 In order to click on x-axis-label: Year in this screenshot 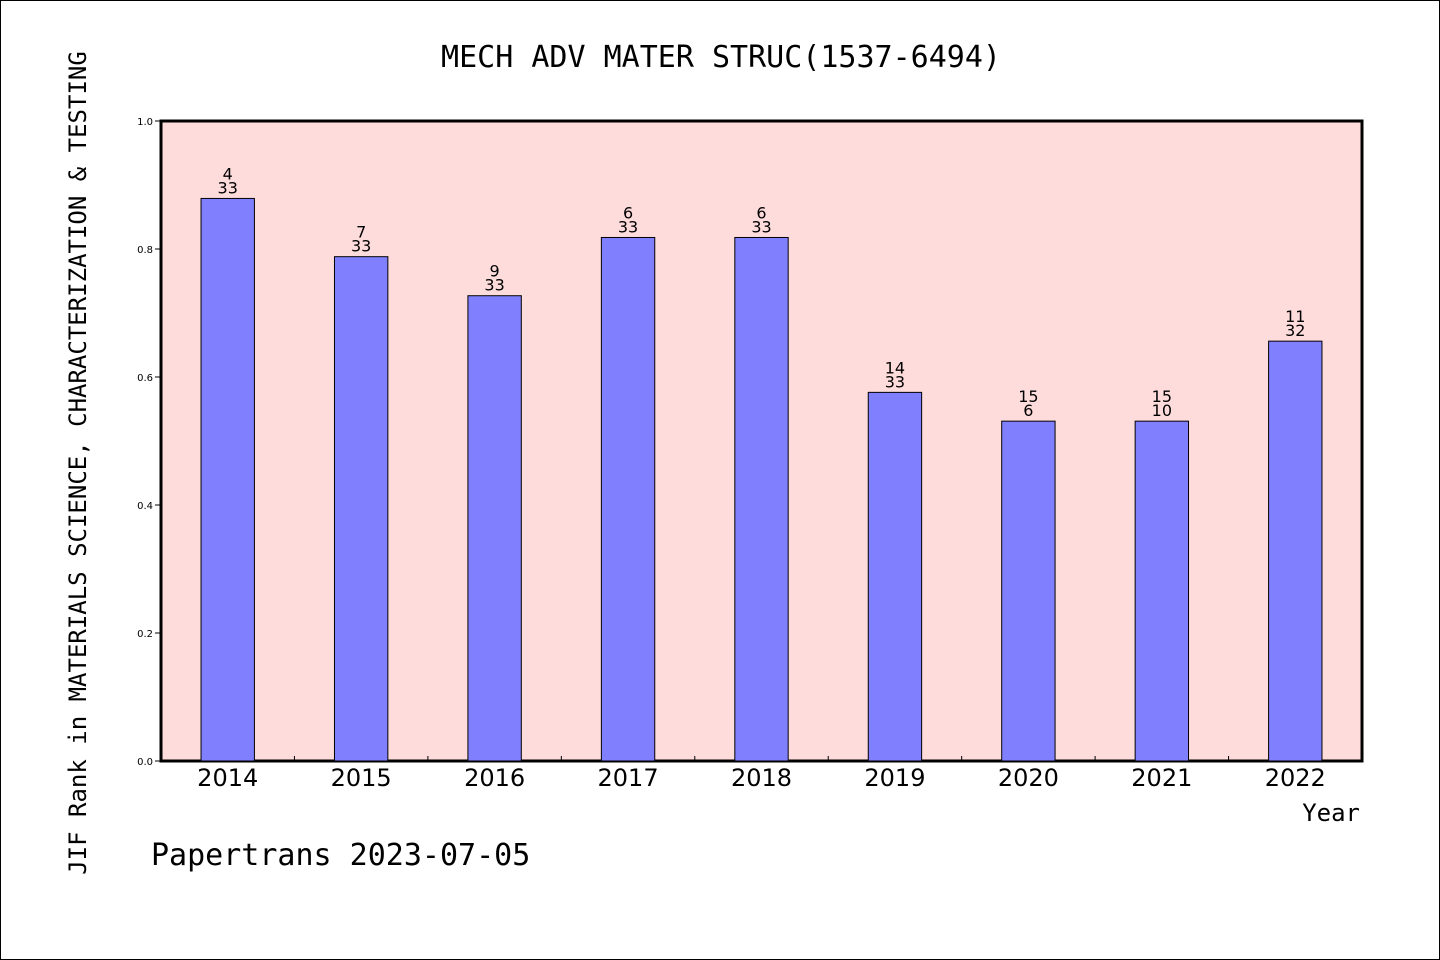, I will do `click(1331, 813)`.